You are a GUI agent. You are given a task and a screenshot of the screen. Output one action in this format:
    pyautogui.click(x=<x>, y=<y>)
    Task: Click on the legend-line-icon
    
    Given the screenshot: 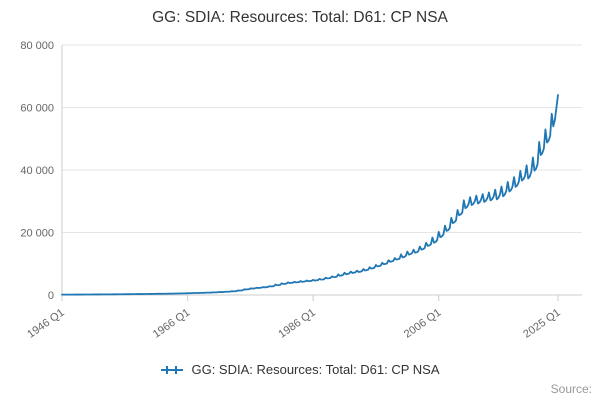 What is the action you would take?
    pyautogui.click(x=172, y=369)
    